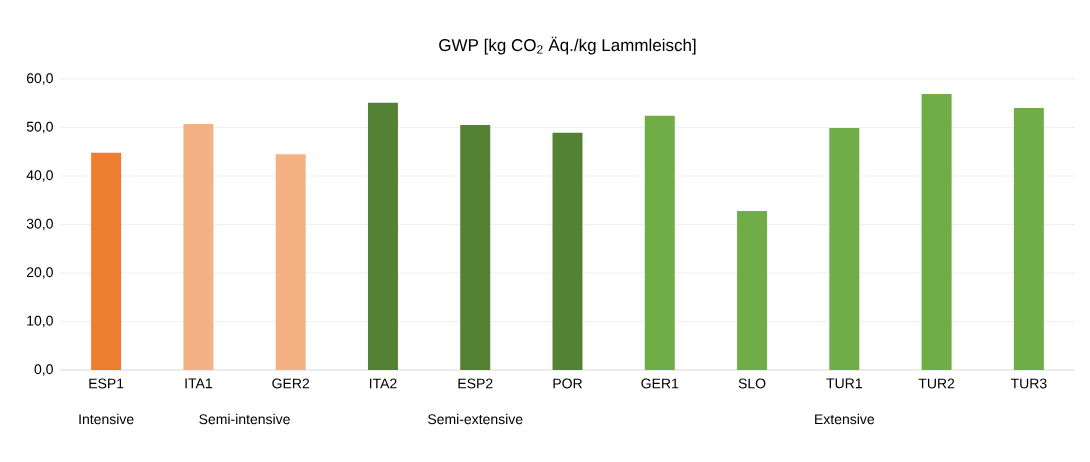 Image resolution: width=1090 pixels, height=462 pixels. Describe the element at coordinates (39, 127) in the screenshot. I see `y-tick-label: 50,0` at that location.